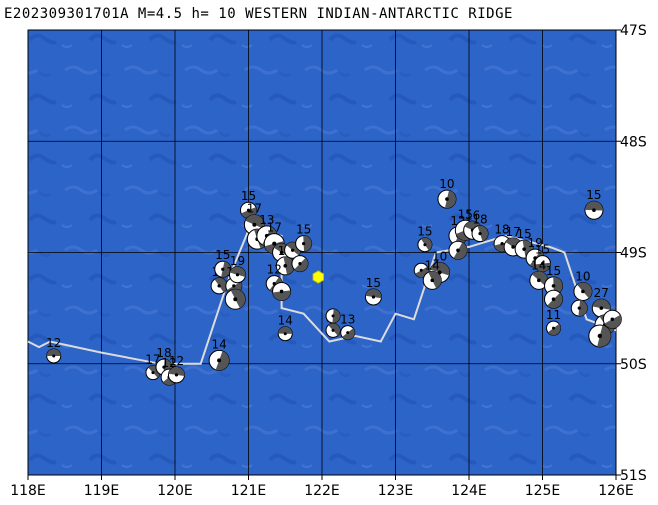  What do you see at coordinates (249, 491) in the screenshot?
I see `lon-tick-label: 121E` at bounding box center [249, 491].